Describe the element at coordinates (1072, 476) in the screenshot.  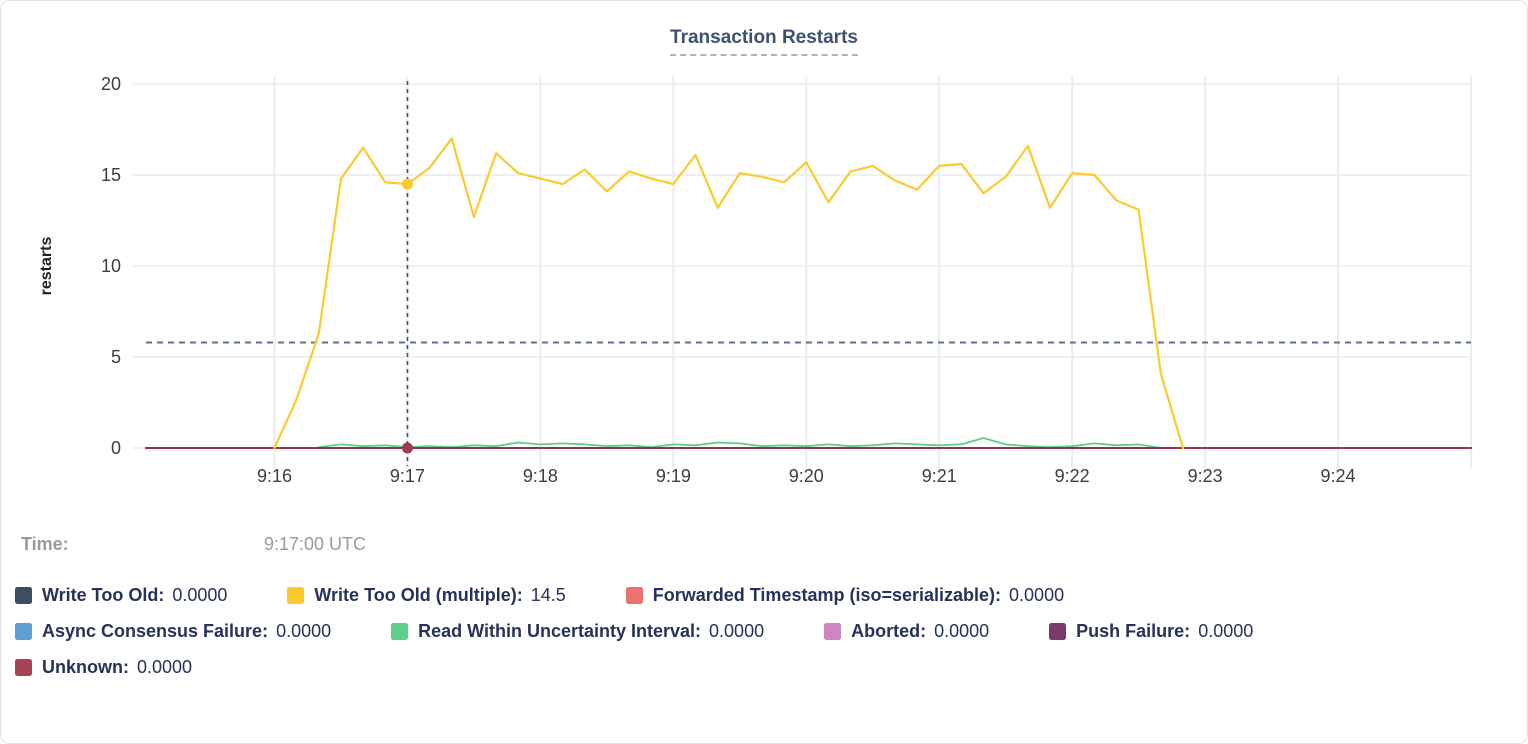
I see `x-tick-label: 9:22` at that location.